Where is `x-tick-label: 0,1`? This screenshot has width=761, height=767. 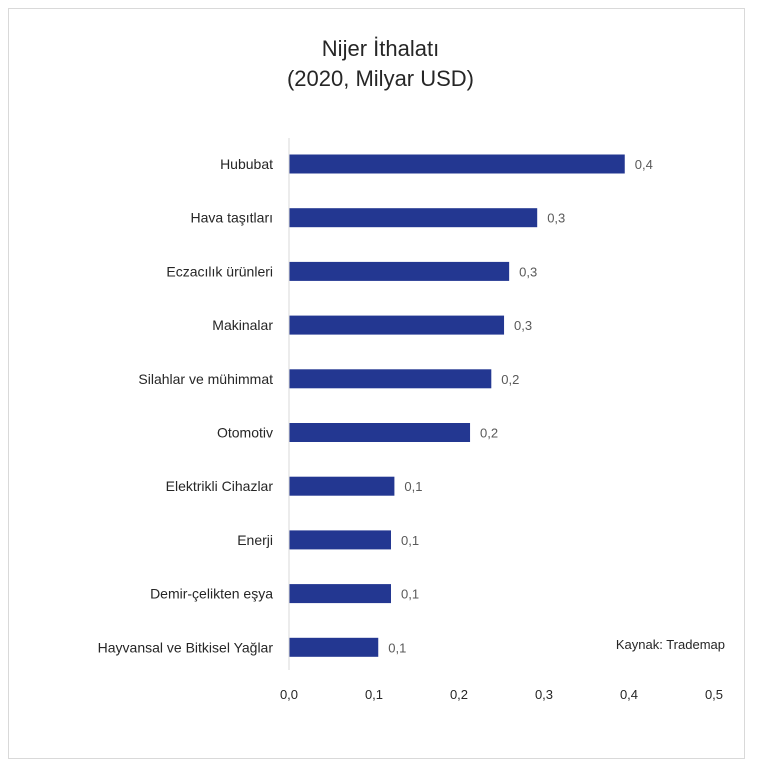
x-tick-label: 0,1 is located at coordinates (374, 694).